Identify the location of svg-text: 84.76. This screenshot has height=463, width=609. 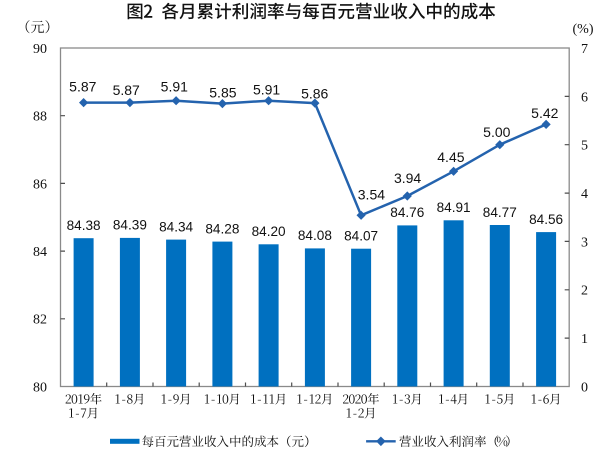
(407, 212).